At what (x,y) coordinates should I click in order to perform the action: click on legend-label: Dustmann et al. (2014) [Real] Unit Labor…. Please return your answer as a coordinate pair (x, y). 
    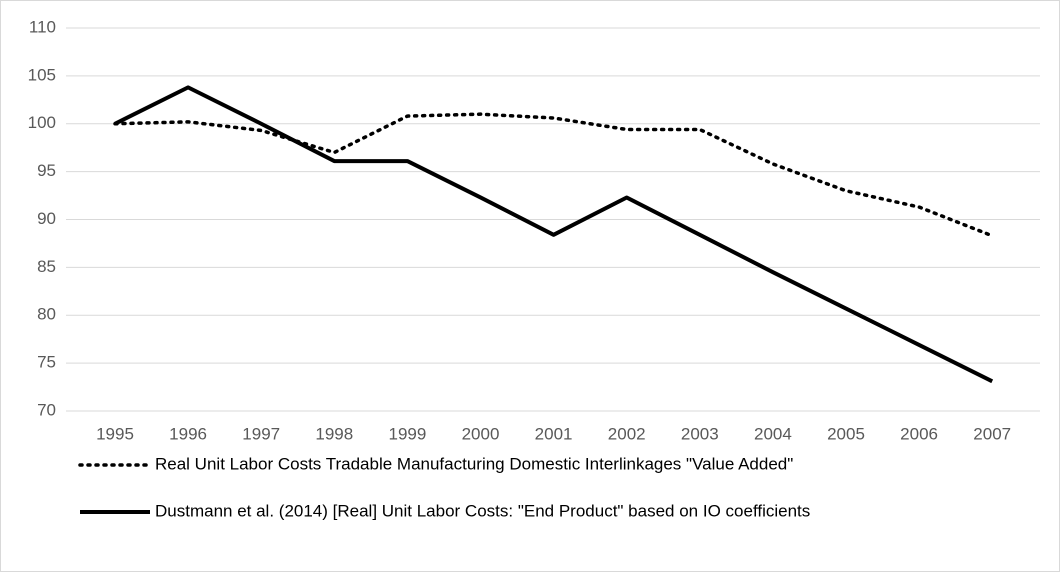
    Looking at the image, I should click on (482, 510).